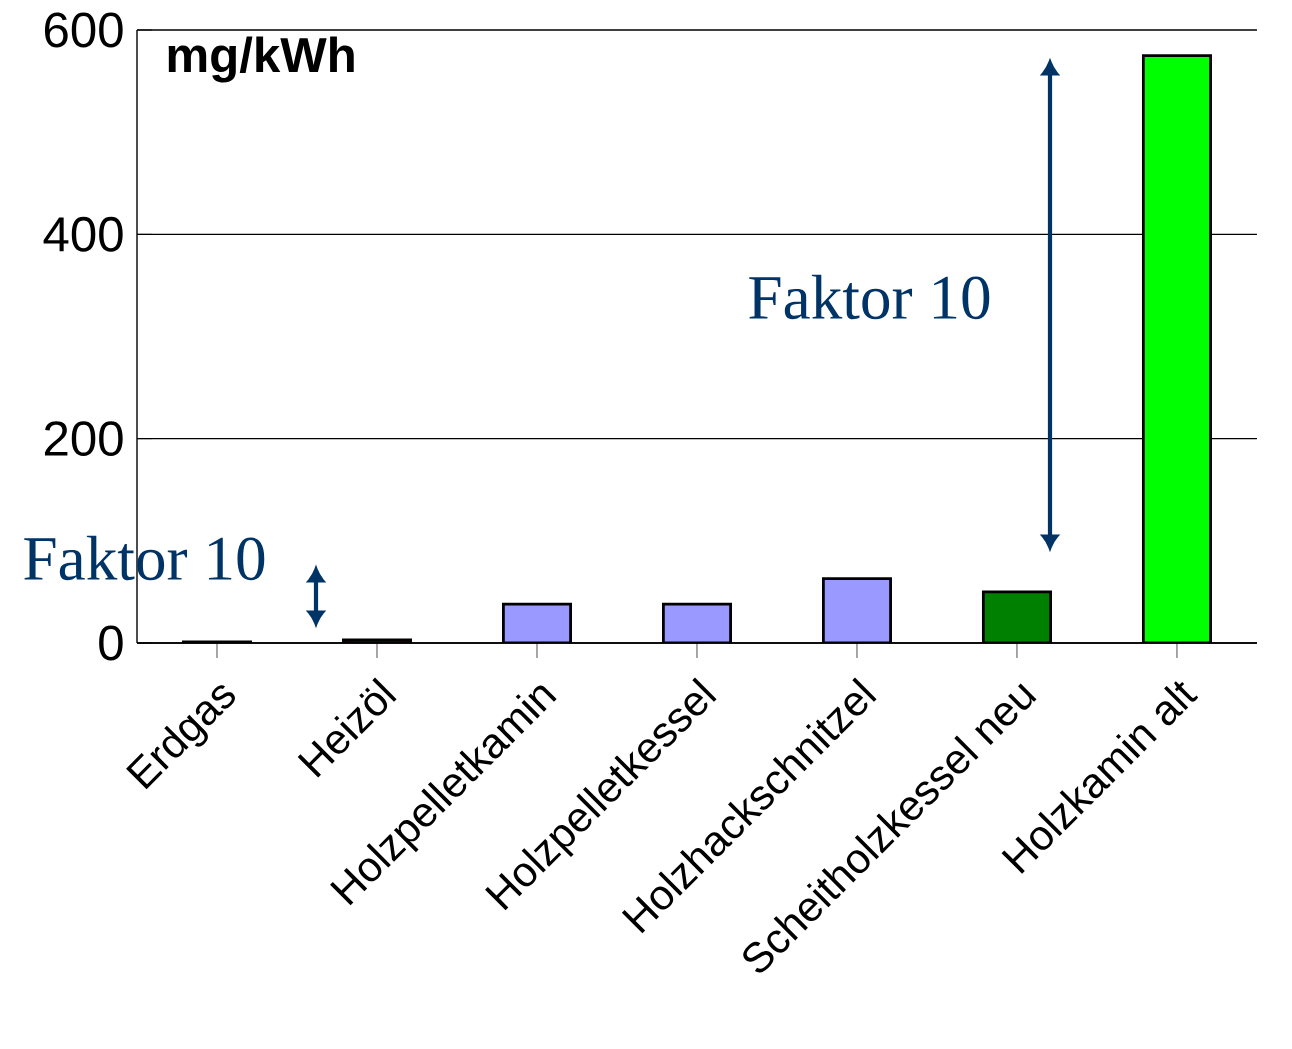 The image size is (1292, 1049). I want to click on y-tick-label: 0, so click(111, 643).